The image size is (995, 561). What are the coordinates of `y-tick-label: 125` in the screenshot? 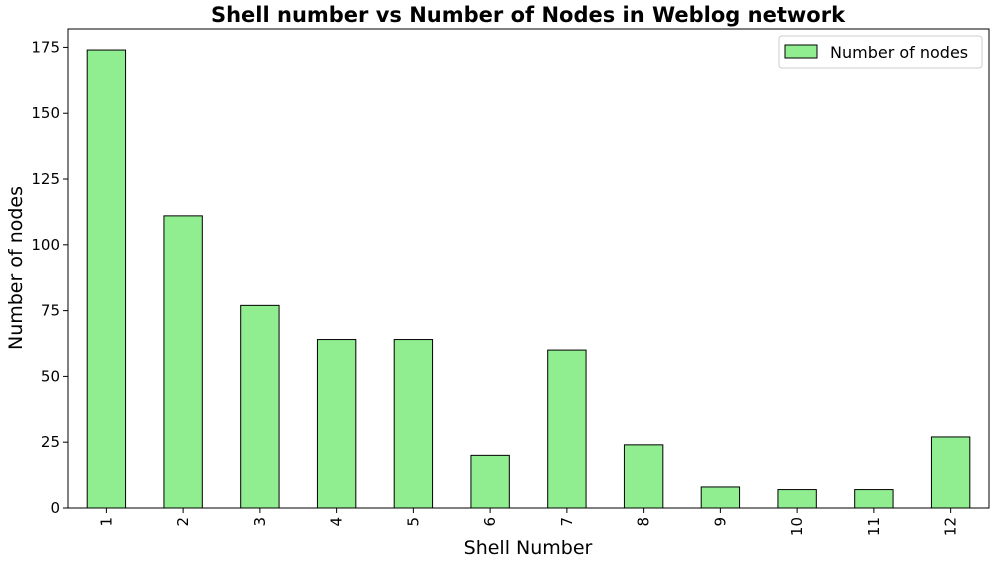 It's located at (45, 179).